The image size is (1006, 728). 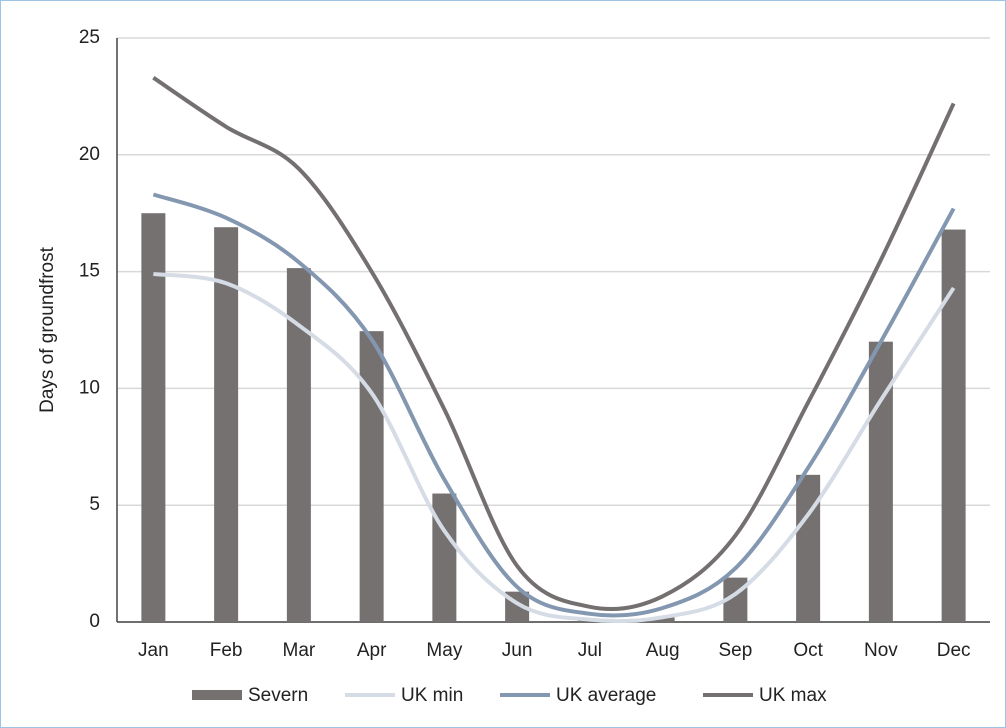 What do you see at coordinates (444, 650) in the screenshot?
I see `x-tick-label: May` at bounding box center [444, 650].